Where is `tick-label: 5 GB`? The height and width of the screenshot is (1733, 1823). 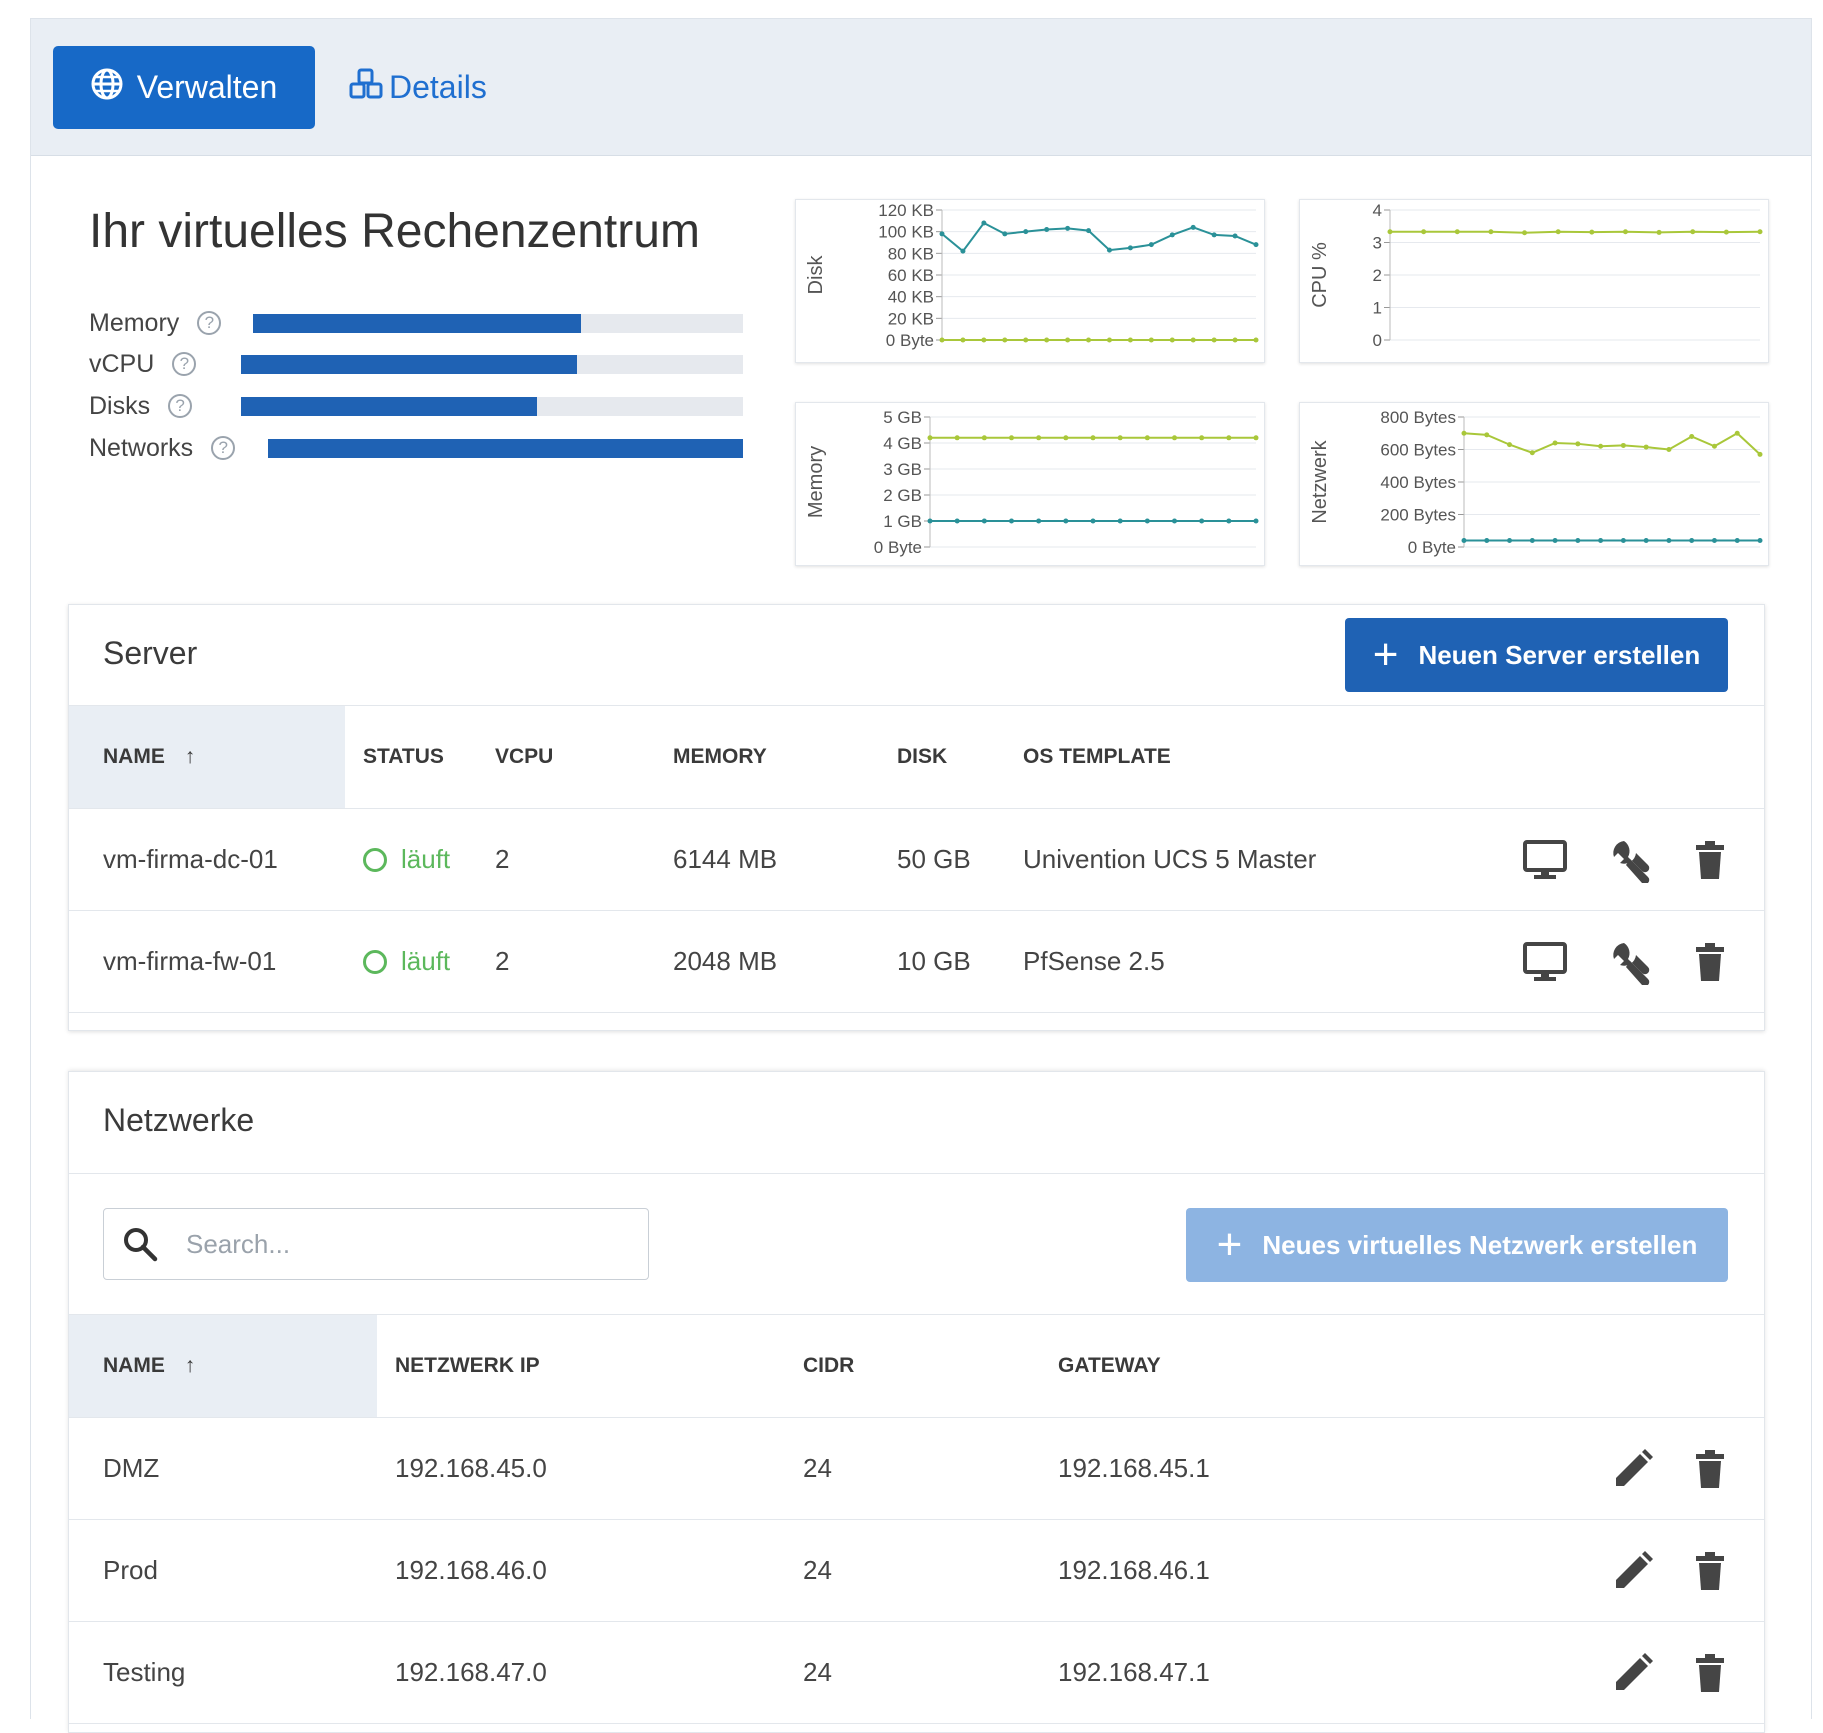
tick-label: 5 GB is located at coordinates (902, 417).